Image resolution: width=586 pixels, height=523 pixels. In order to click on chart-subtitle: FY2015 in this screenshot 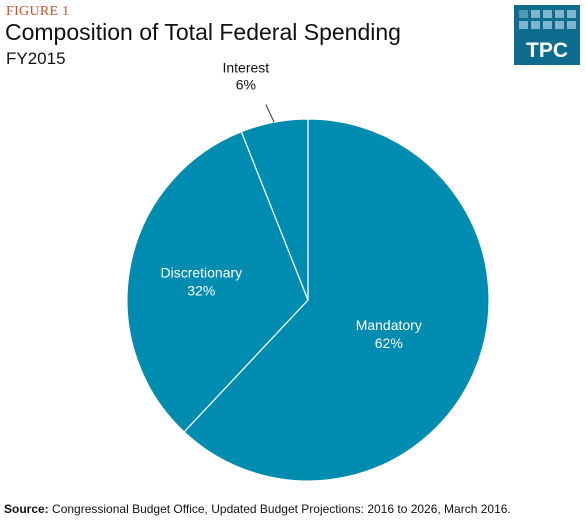, I will do `click(36, 58)`.